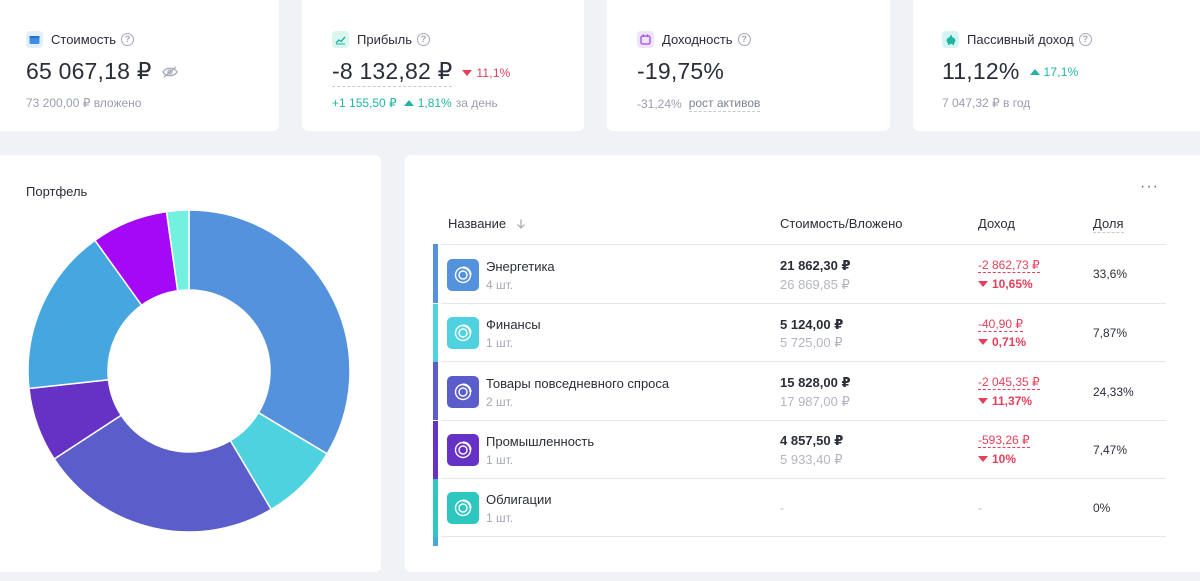 The height and width of the screenshot is (581, 1200). I want to click on sector-income-pct: 0,71%, so click(1002, 342).